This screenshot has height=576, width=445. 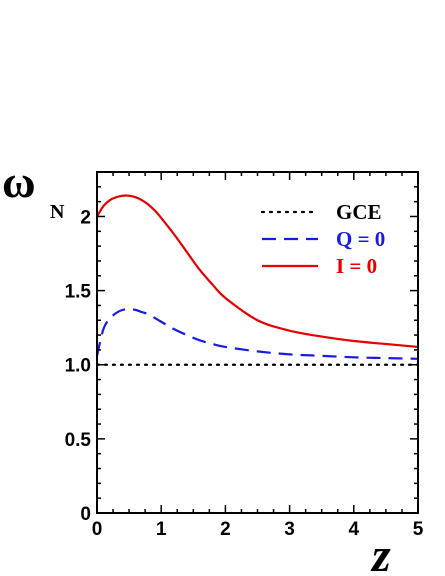 I want to click on y-axis-label-subscript: N, so click(x=57, y=212).